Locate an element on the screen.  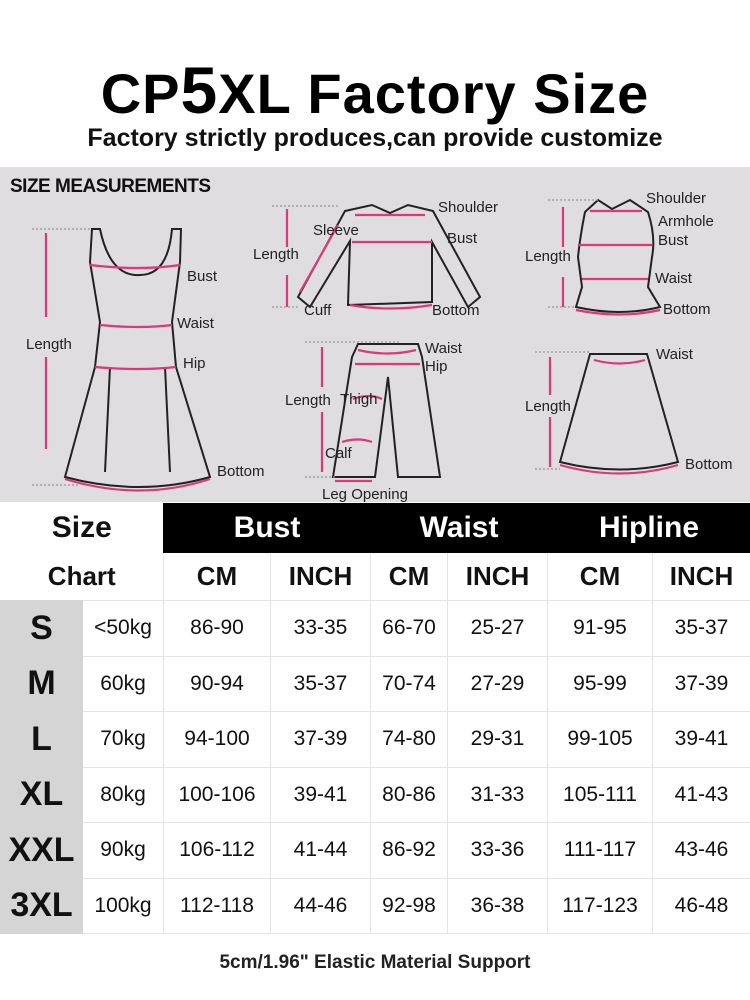
shirt-cuff-label: Cuff is located at coordinates (318, 310).